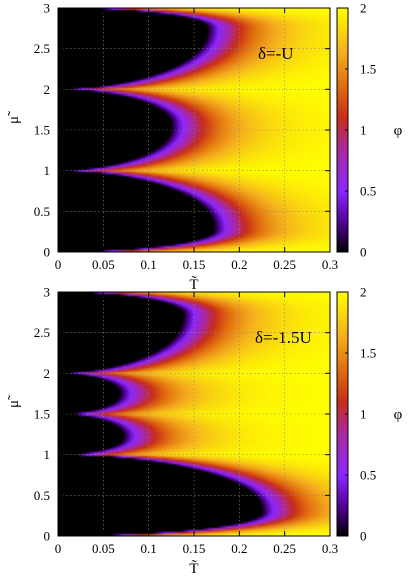  What do you see at coordinates (276, 53) in the screenshot?
I see `panel-annotation: δ=-U` at bounding box center [276, 53].